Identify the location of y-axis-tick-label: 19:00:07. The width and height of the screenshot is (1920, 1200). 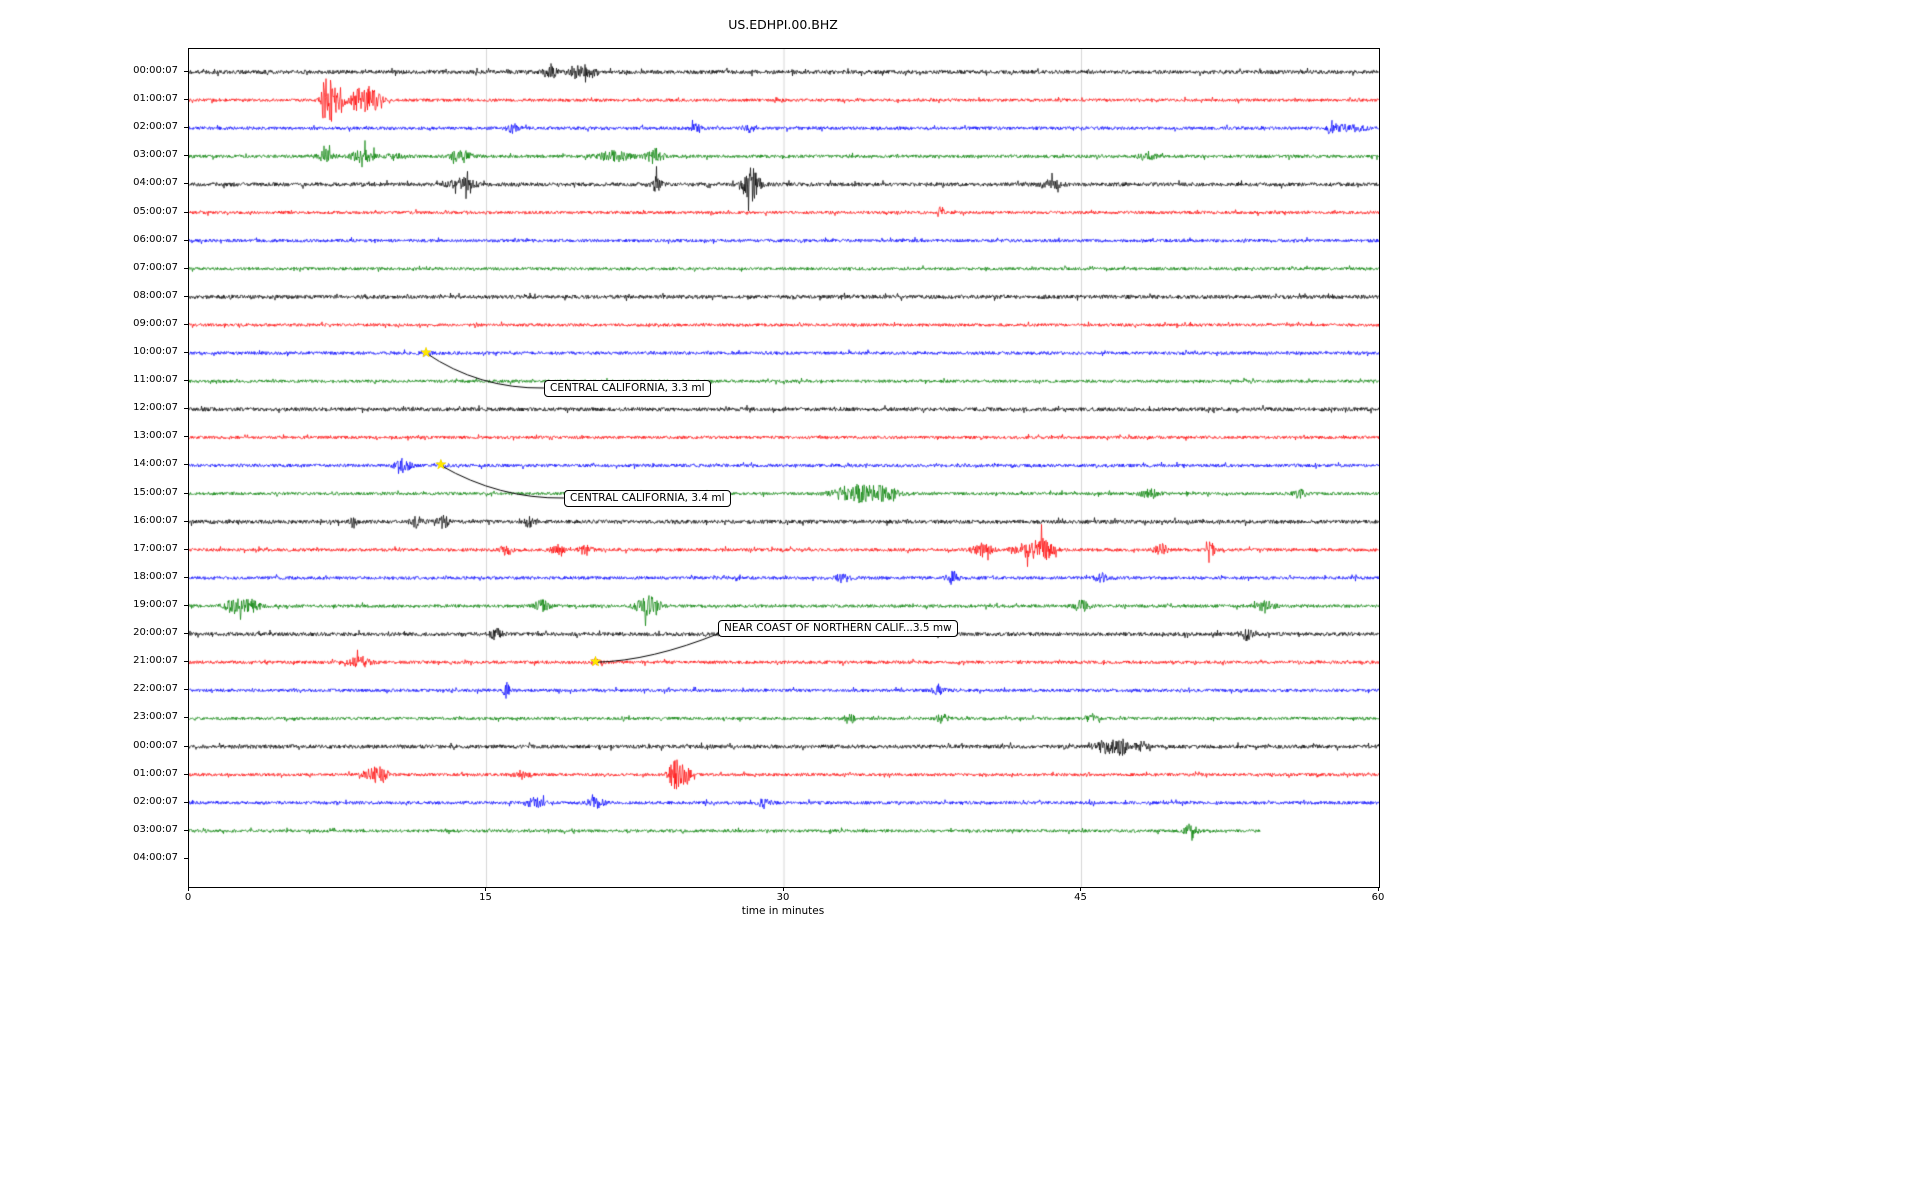
(155, 605).